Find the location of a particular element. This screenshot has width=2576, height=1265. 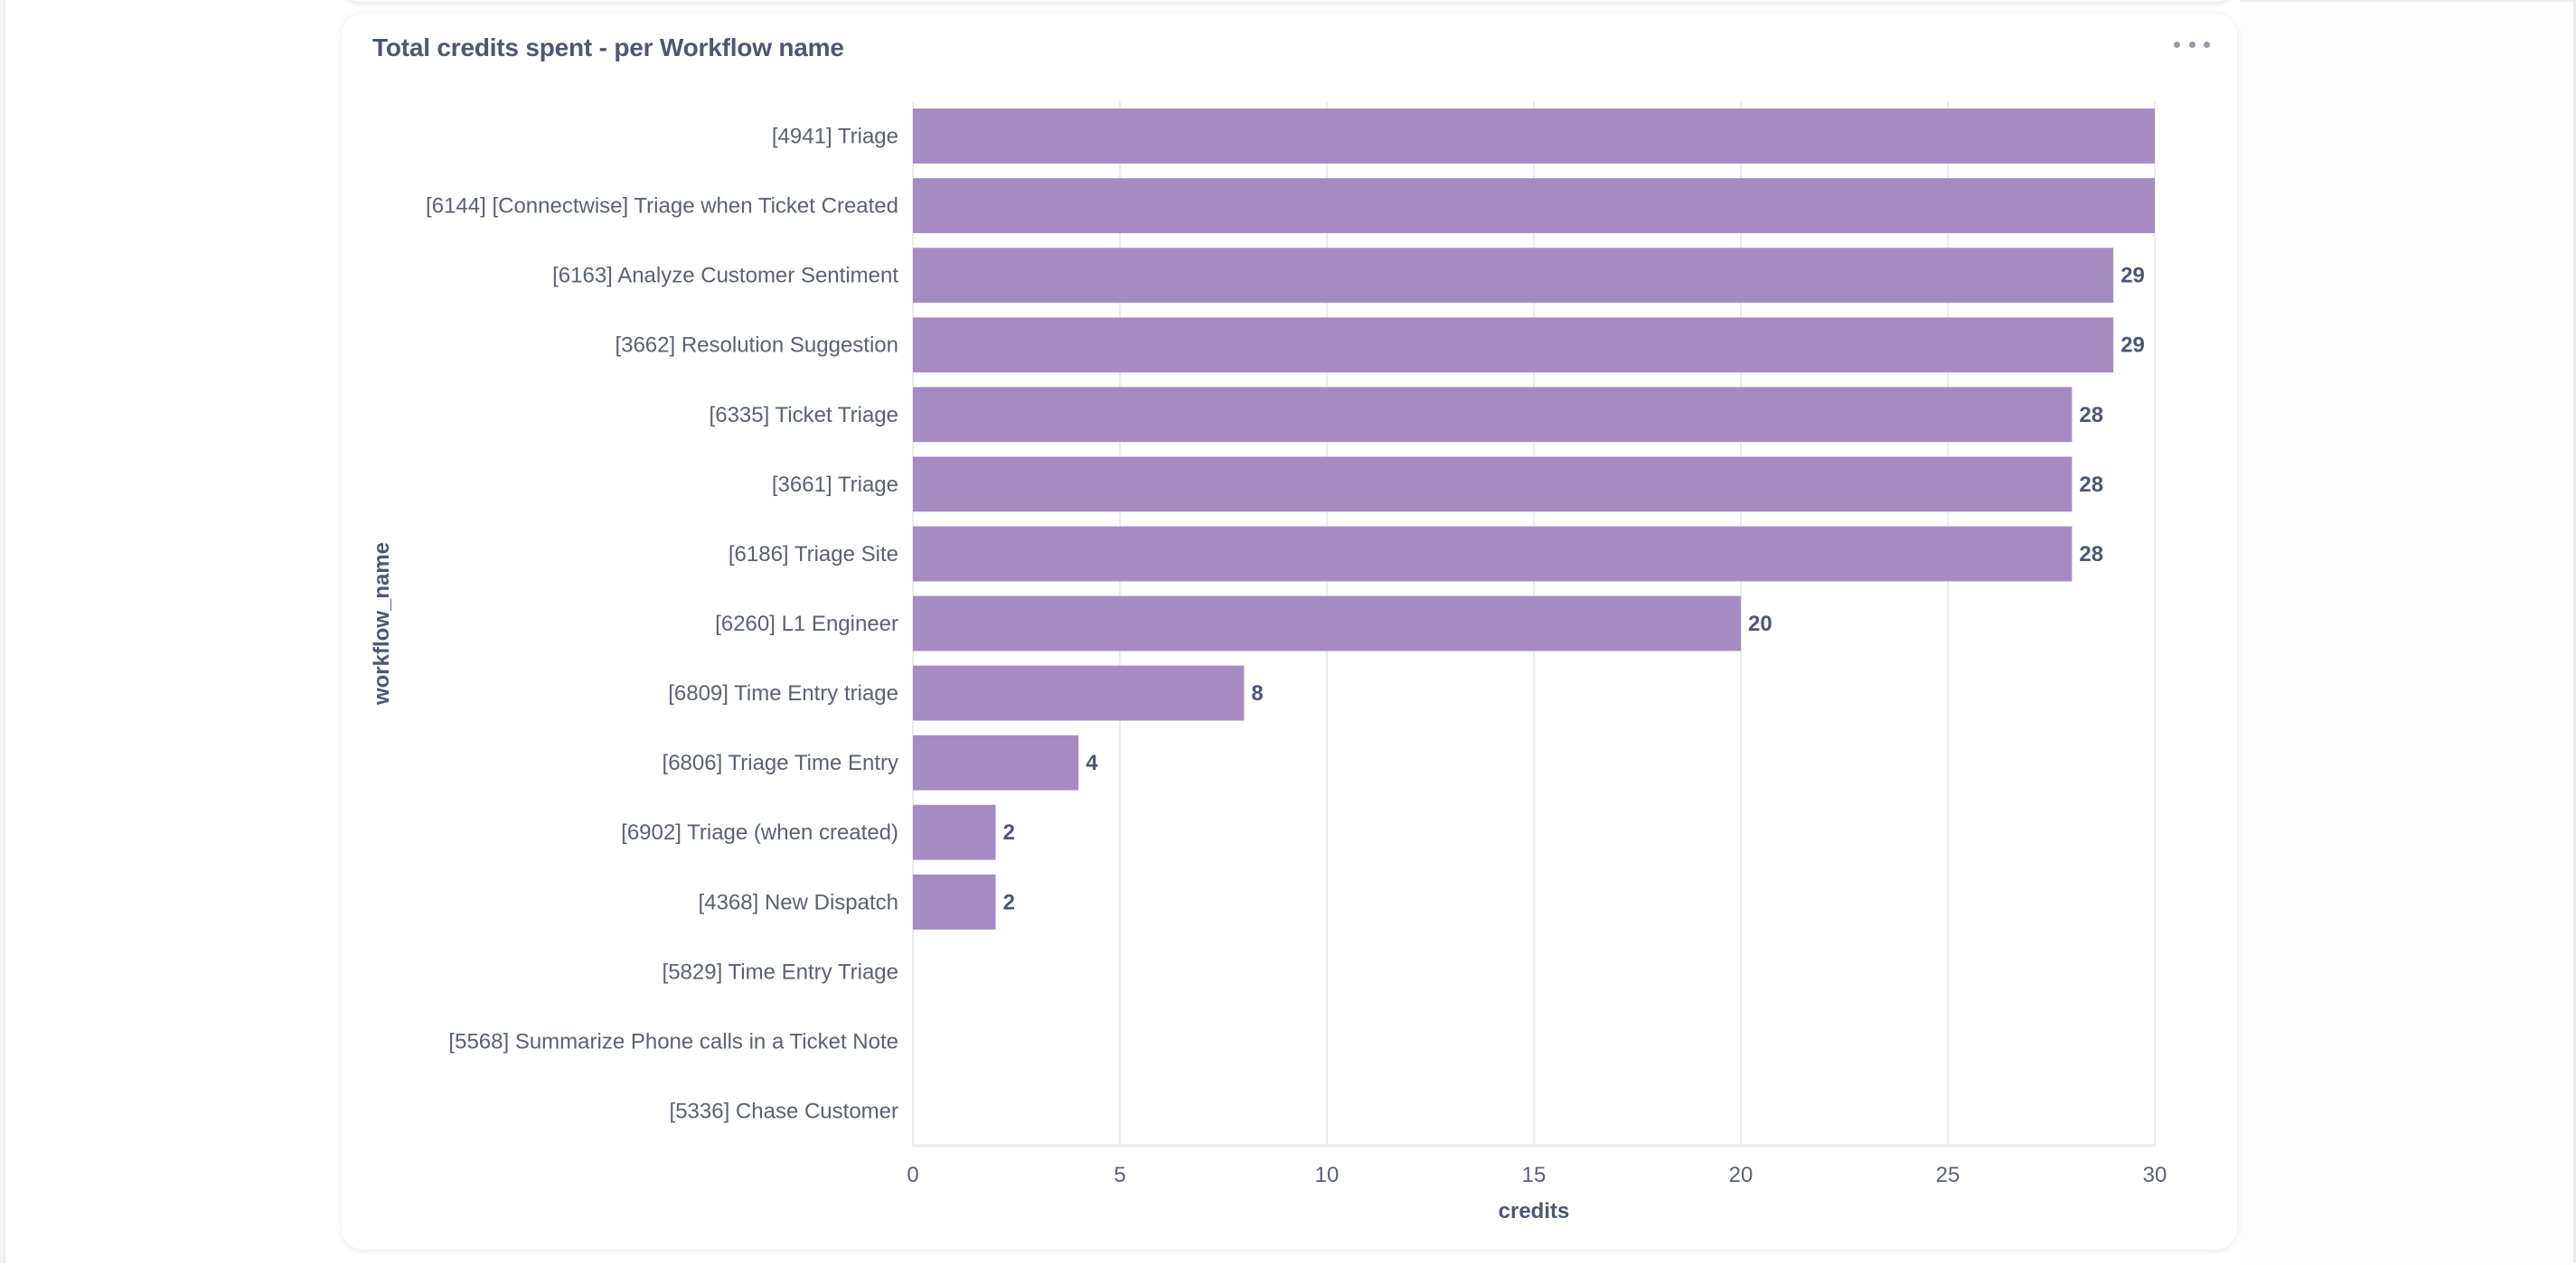

category-label: [6163] Analyze Customer Sentiment is located at coordinates (725, 276).